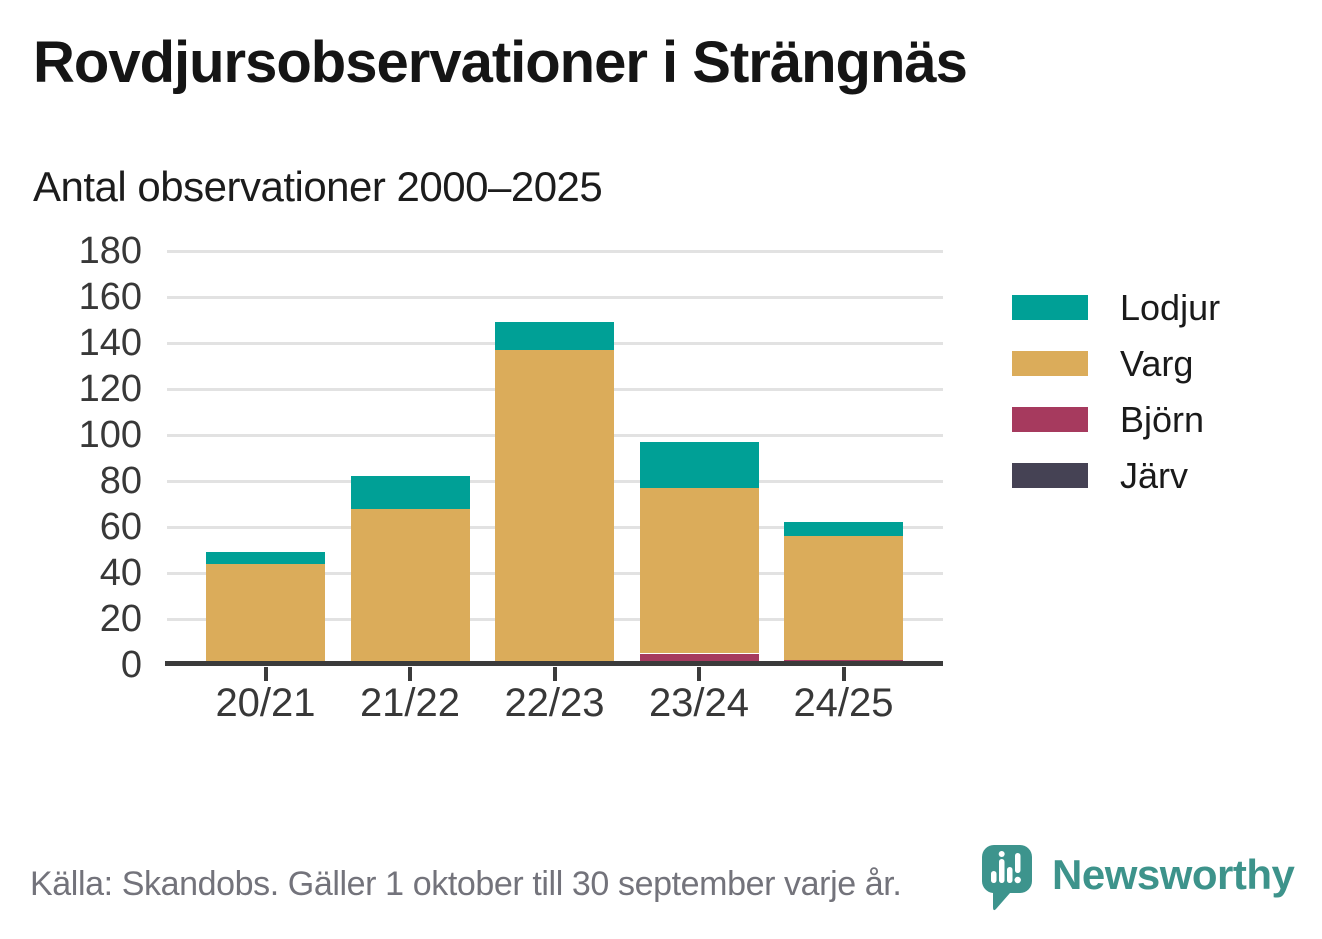 This screenshot has height=939, width=1322. Describe the element at coordinates (1116, 475) in the screenshot. I see `legend-item-jrv: Järv` at that location.